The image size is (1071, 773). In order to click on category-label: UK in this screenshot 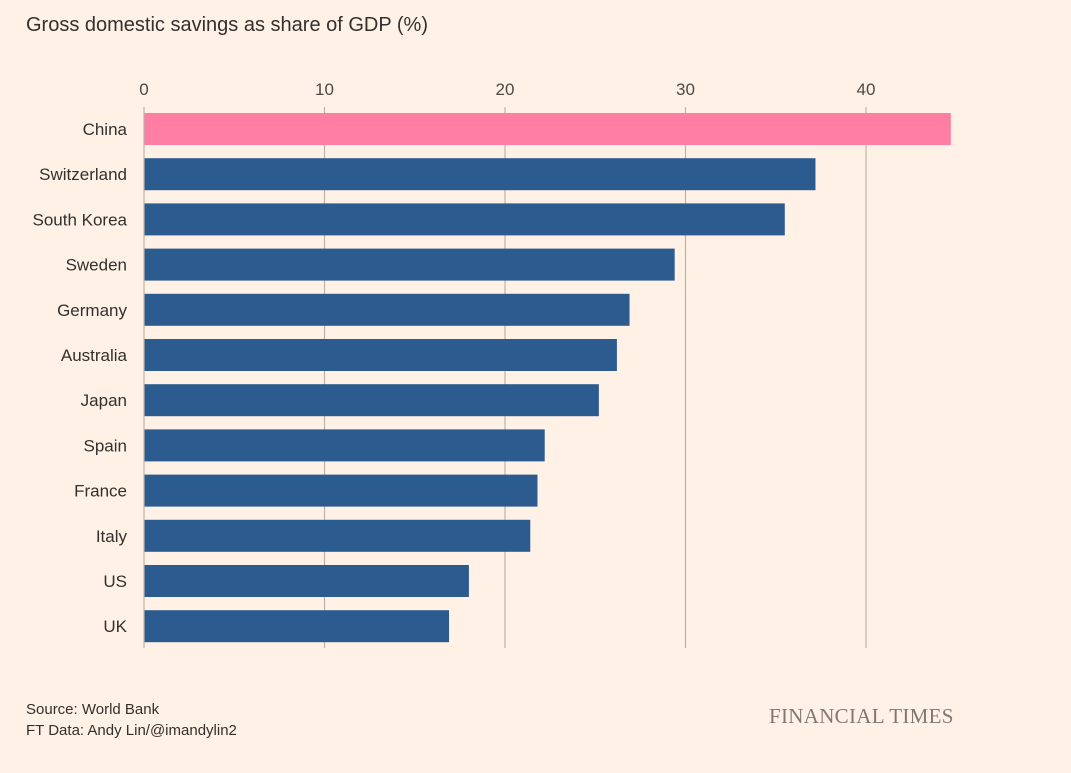, I will do `click(115, 626)`.